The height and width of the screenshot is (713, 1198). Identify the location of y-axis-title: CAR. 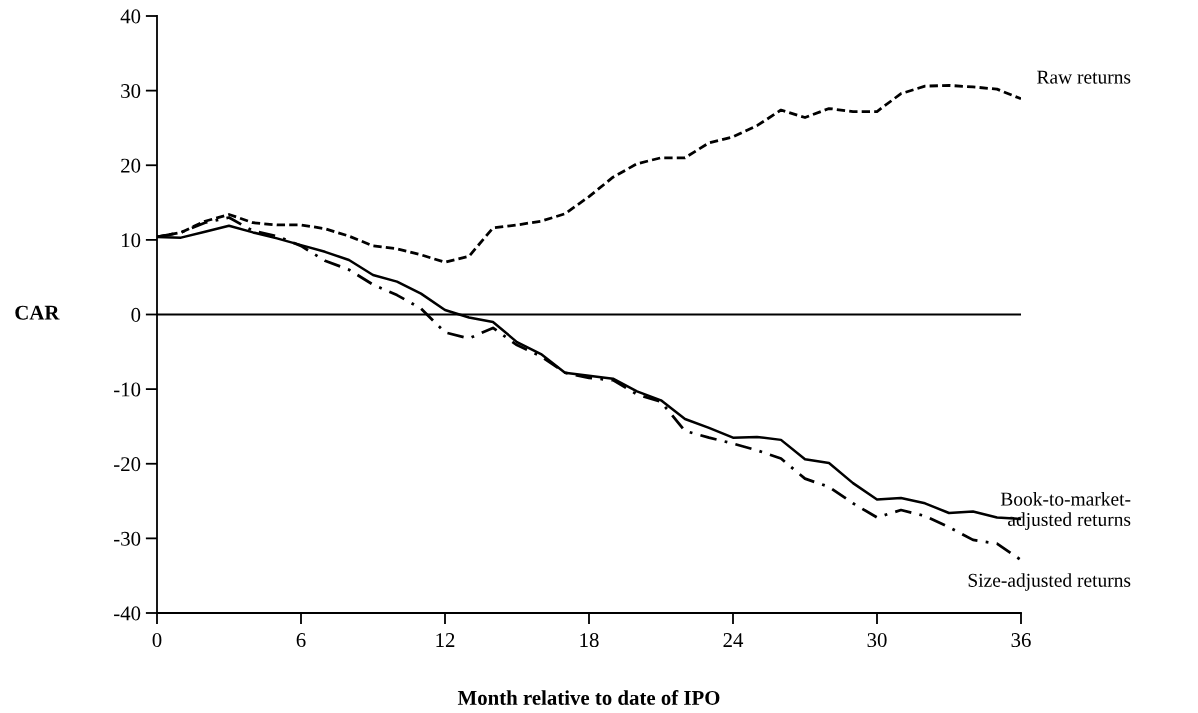
(37, 312).